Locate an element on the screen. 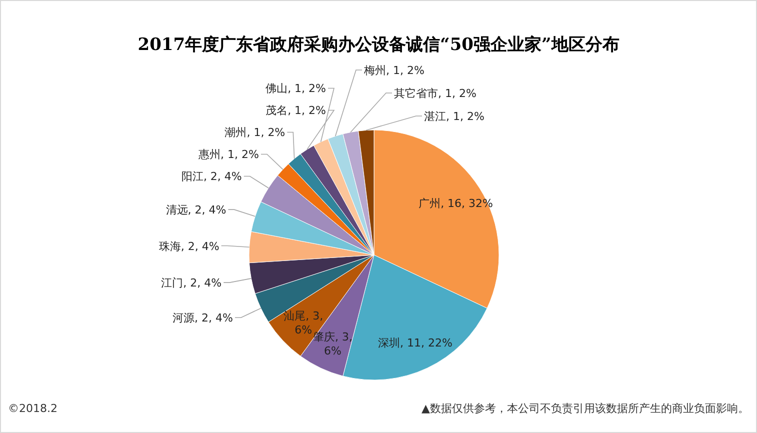 Image resolution: width=757 pixels, height=433 pixels. slice-label: 湛江, 1, 2% is located at coordinates (454, 116).